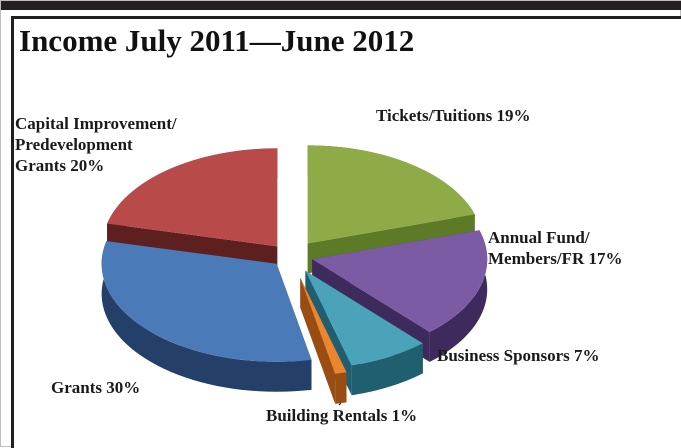 This screenshot has width=681, height=448. I want to click on pie-slice-grants, so click(206, 316).